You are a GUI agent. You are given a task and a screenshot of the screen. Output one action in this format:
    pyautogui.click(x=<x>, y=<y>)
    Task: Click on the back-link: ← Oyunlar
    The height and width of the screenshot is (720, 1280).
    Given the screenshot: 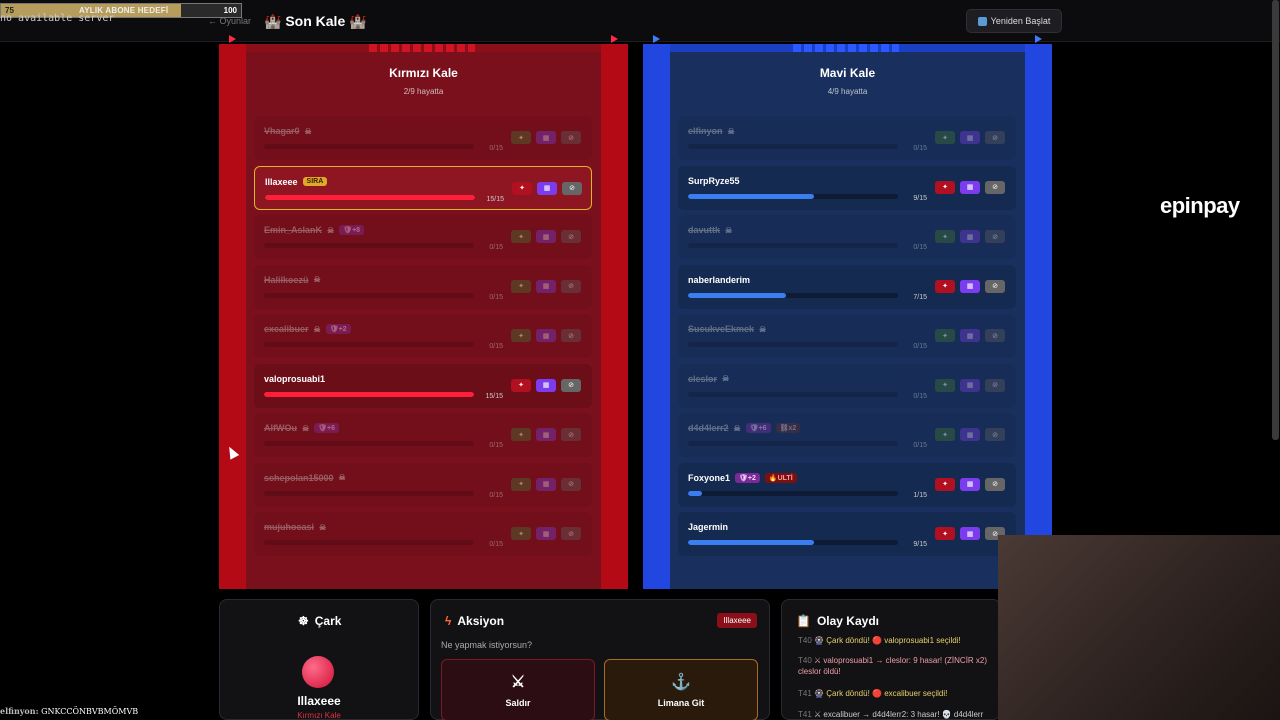 What is the action you would take?
    pyautogui.click(x=230, y=21)
    